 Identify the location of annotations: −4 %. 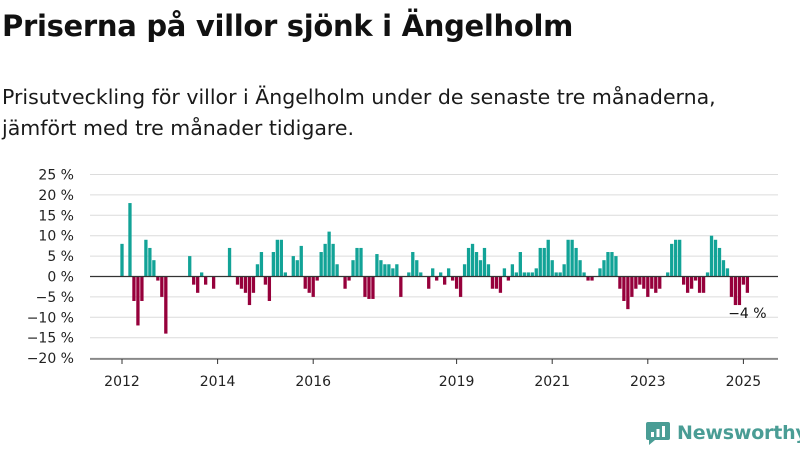
(747, 314).